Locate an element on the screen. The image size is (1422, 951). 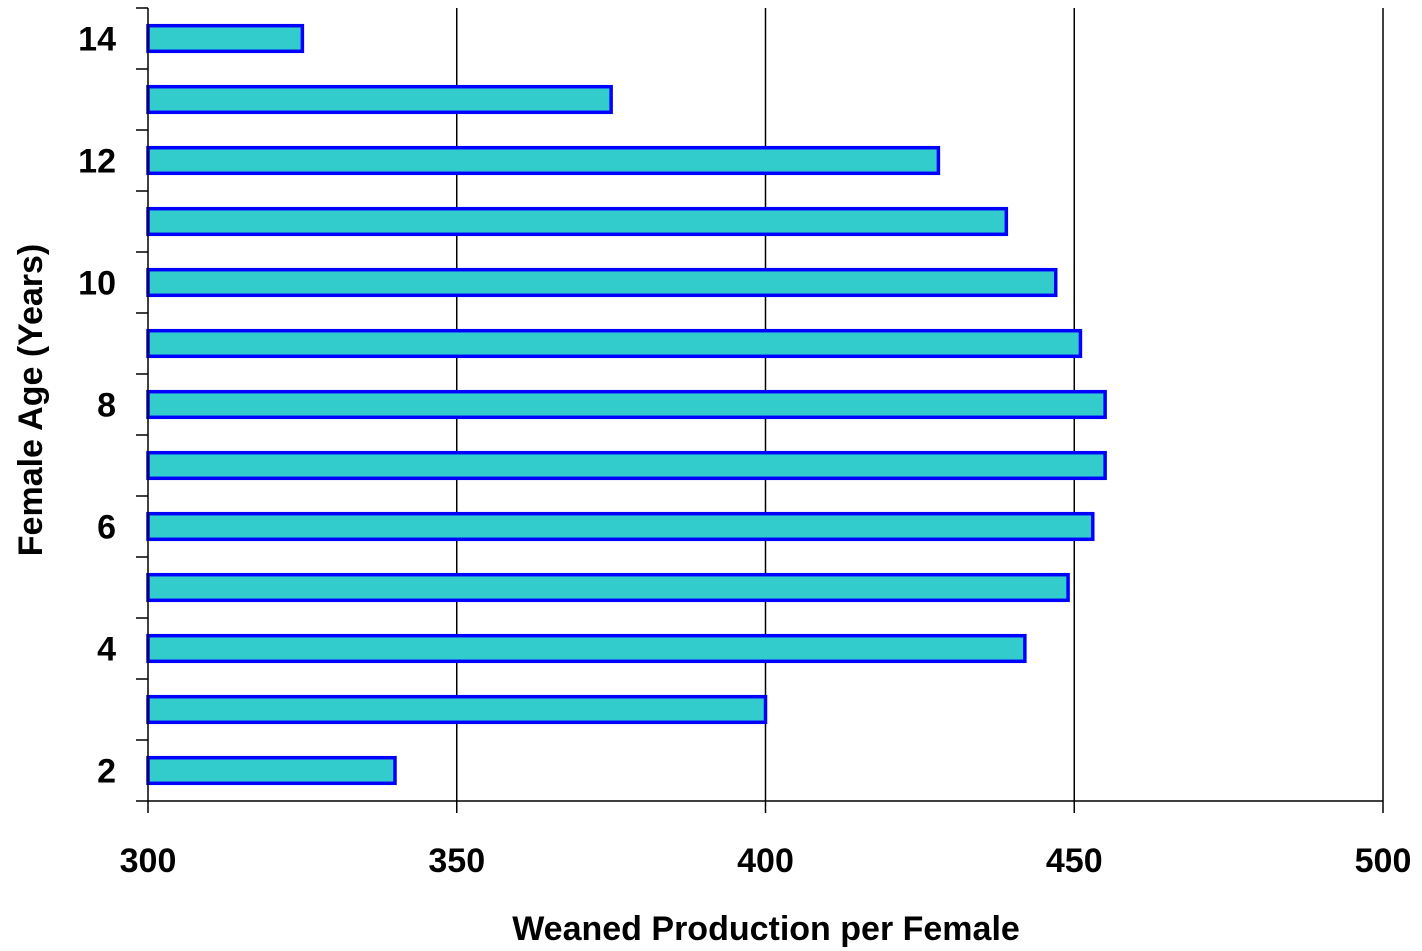
x-axis-title: Weaned Production per Female is located at coordinates (766, 929).